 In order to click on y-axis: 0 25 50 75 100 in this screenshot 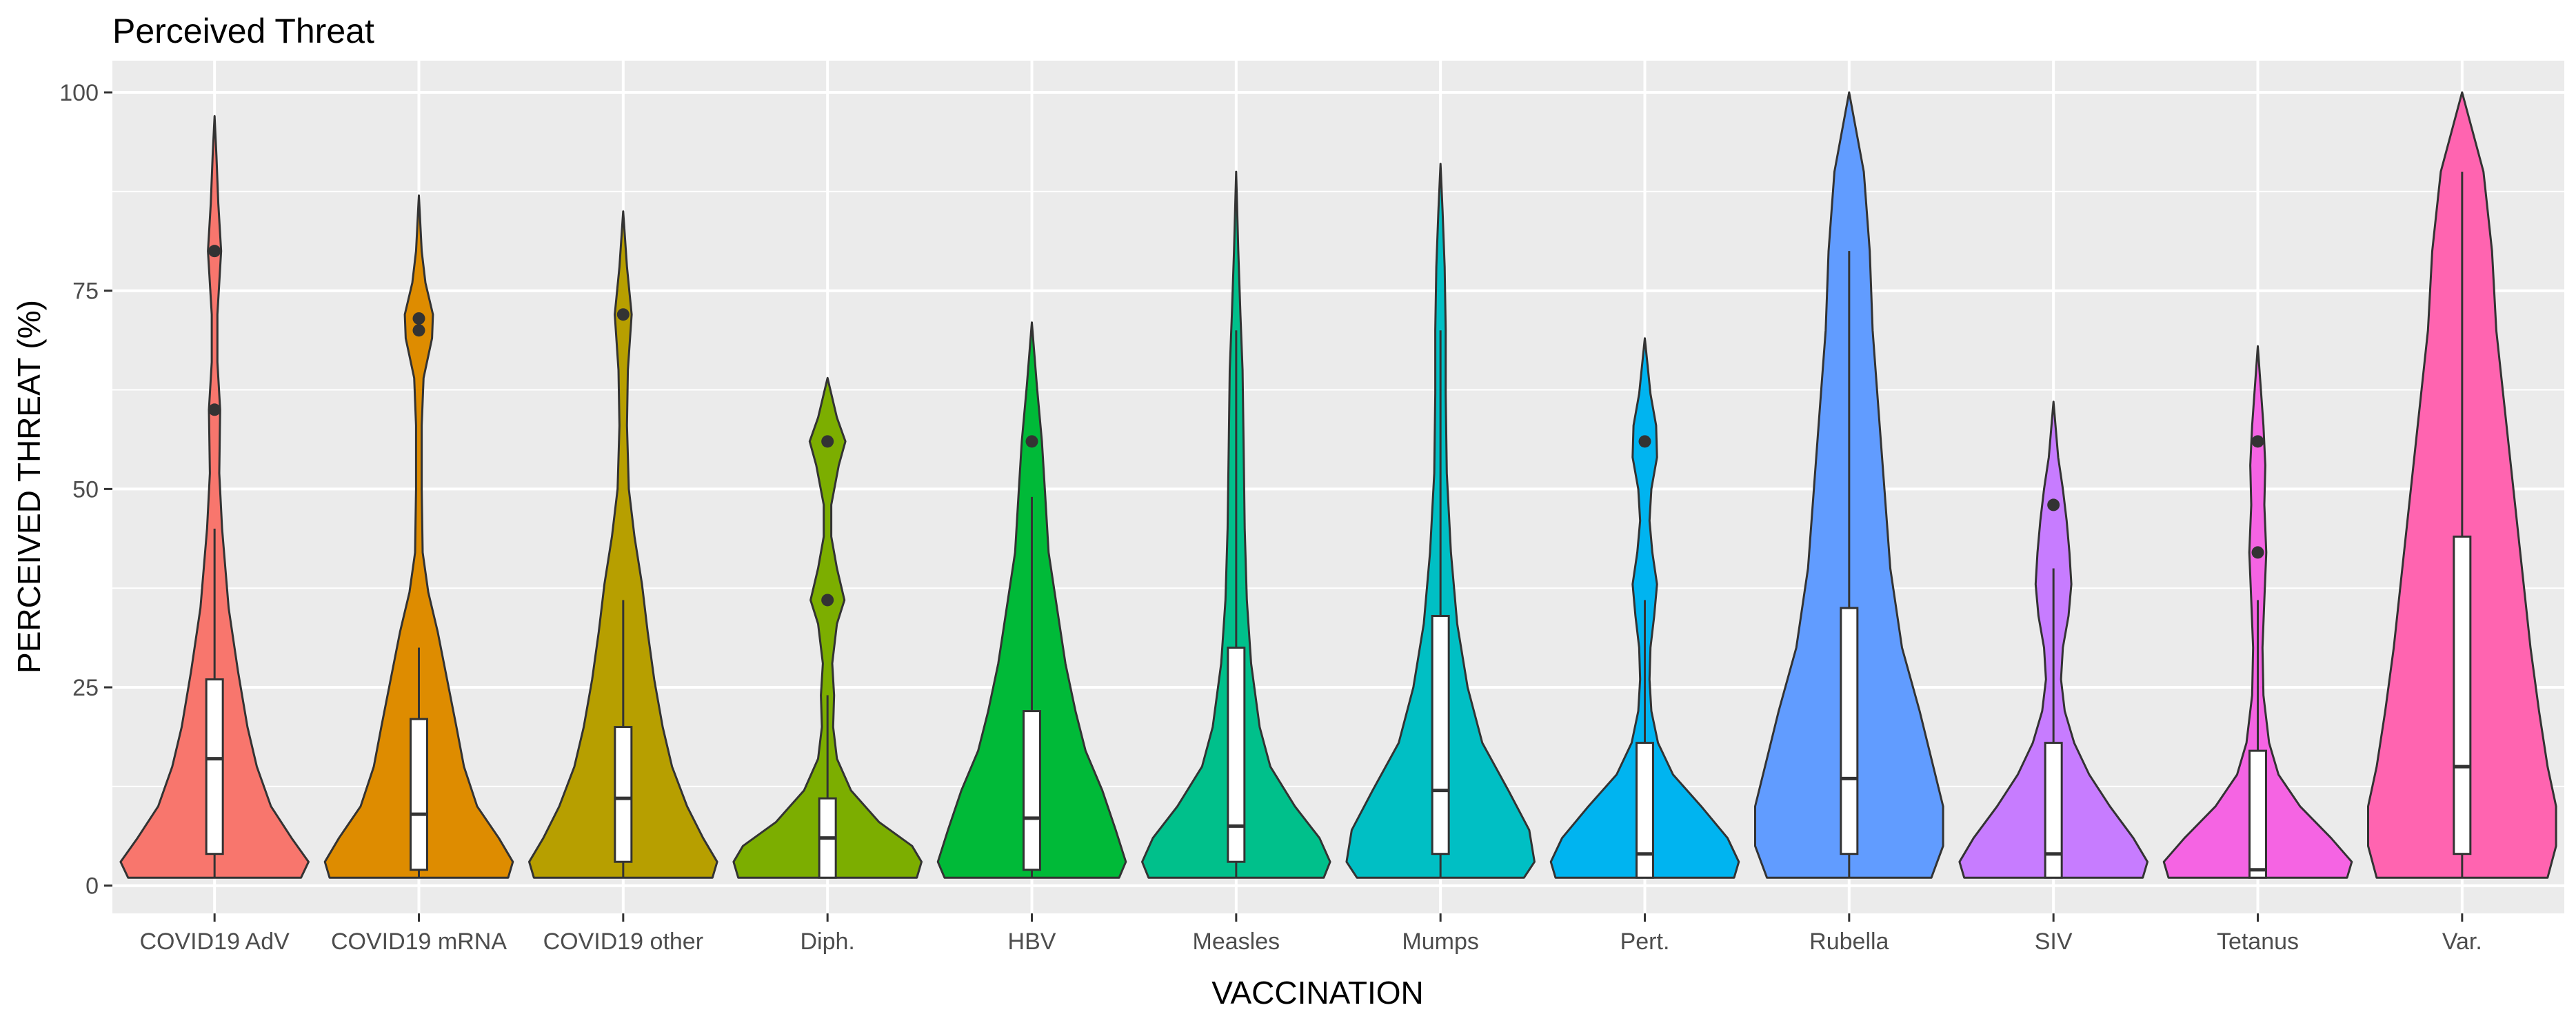, I will do `click(85, 490)`.